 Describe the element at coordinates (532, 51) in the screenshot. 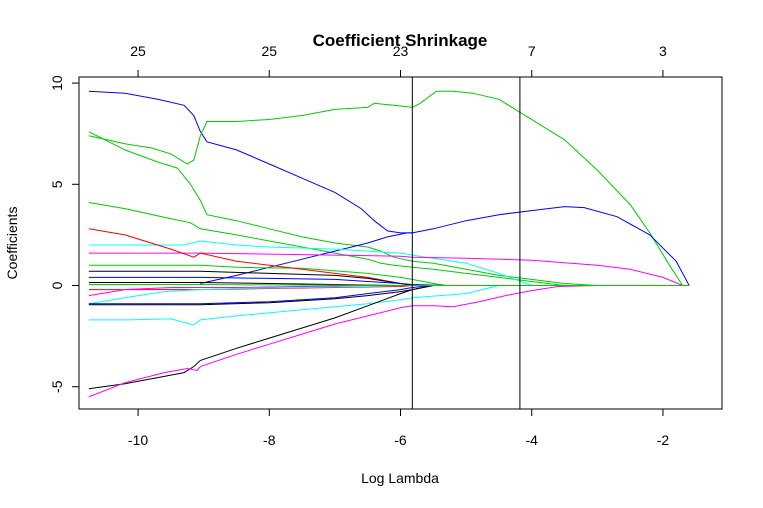

I see `top-tick-label: 7` at that location.